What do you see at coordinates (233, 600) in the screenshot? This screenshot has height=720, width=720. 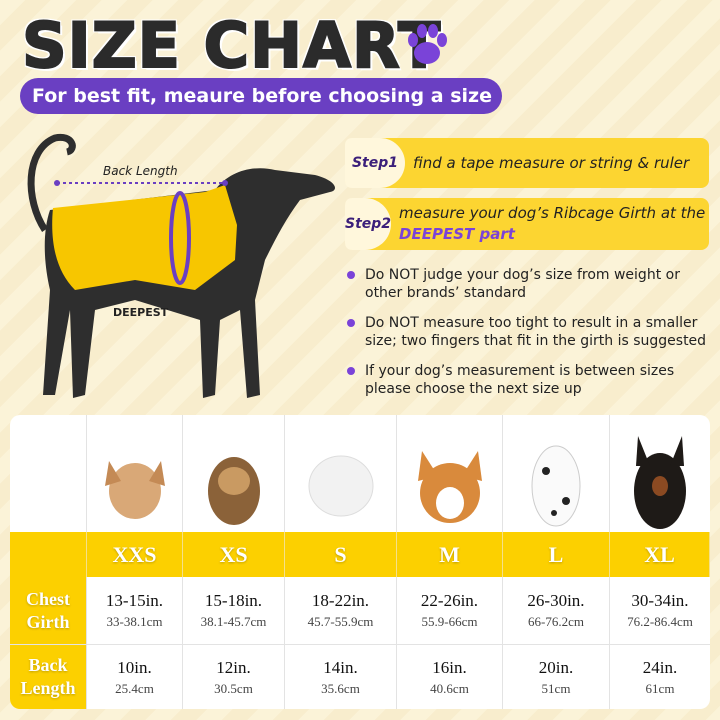 I see `inches-value: 15-18in.` at bounding box center [233, 600].